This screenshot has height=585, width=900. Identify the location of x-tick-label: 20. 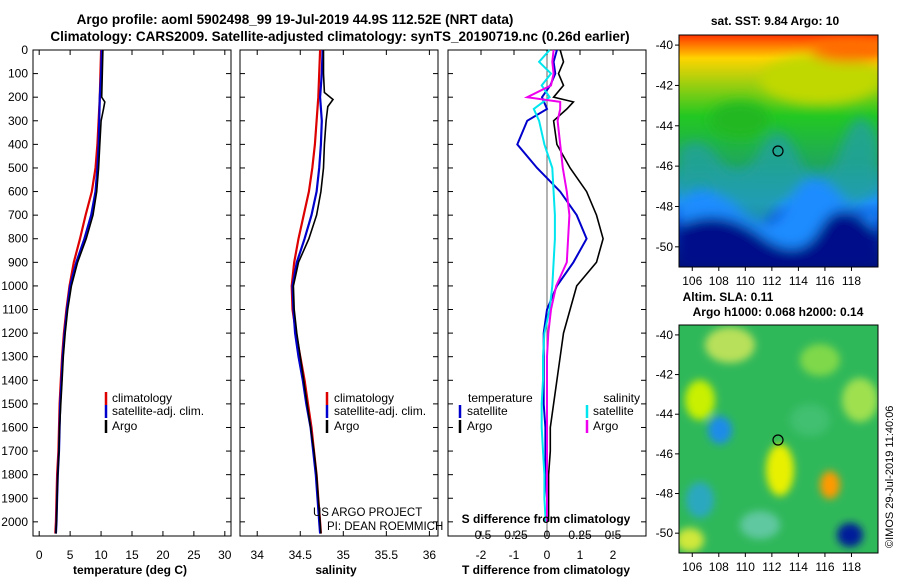
(163, 555).